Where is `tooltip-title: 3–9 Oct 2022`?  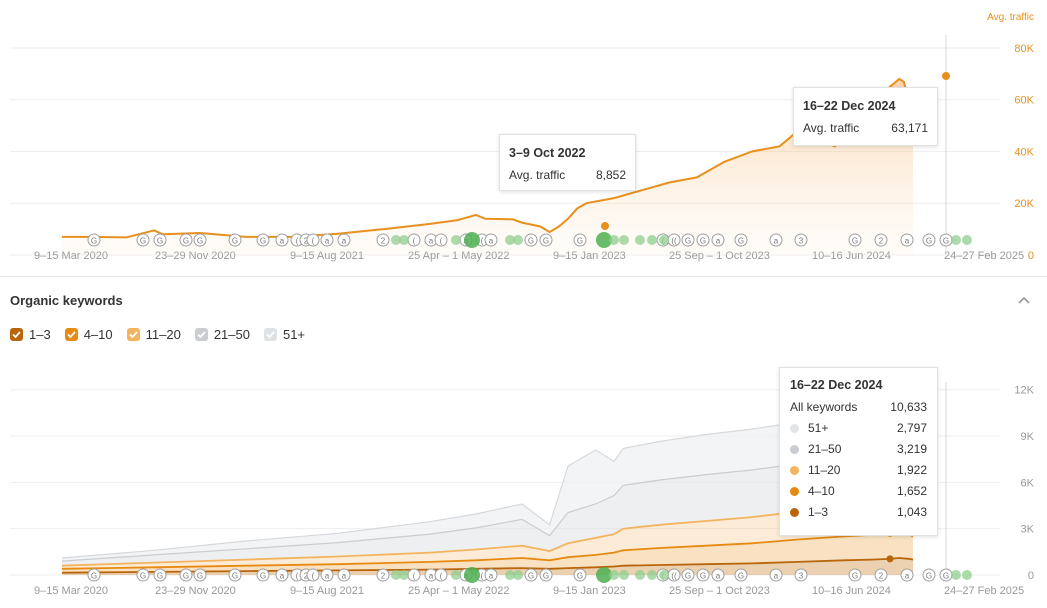
tooltip-title: 3–9 Oct 2022 is located at coordinates (547, 153).